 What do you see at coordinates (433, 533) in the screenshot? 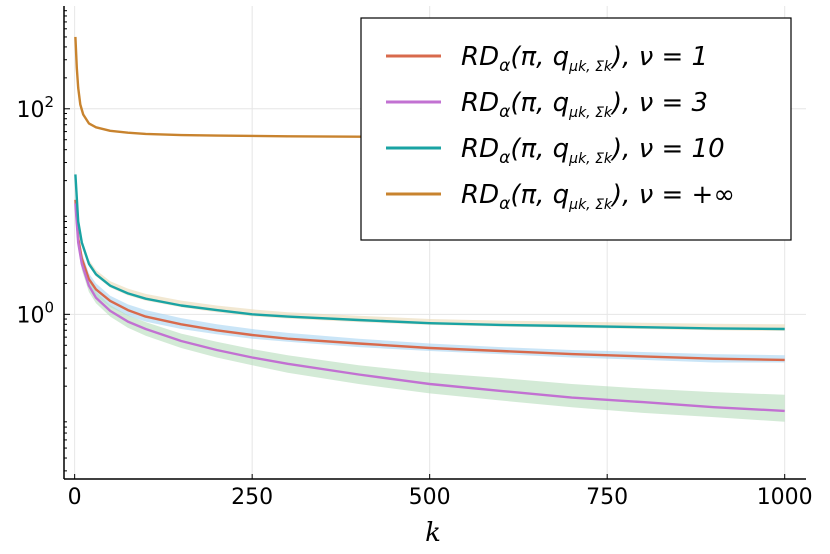
I see `x-axis-label: k` at bounding box center [433, 533].